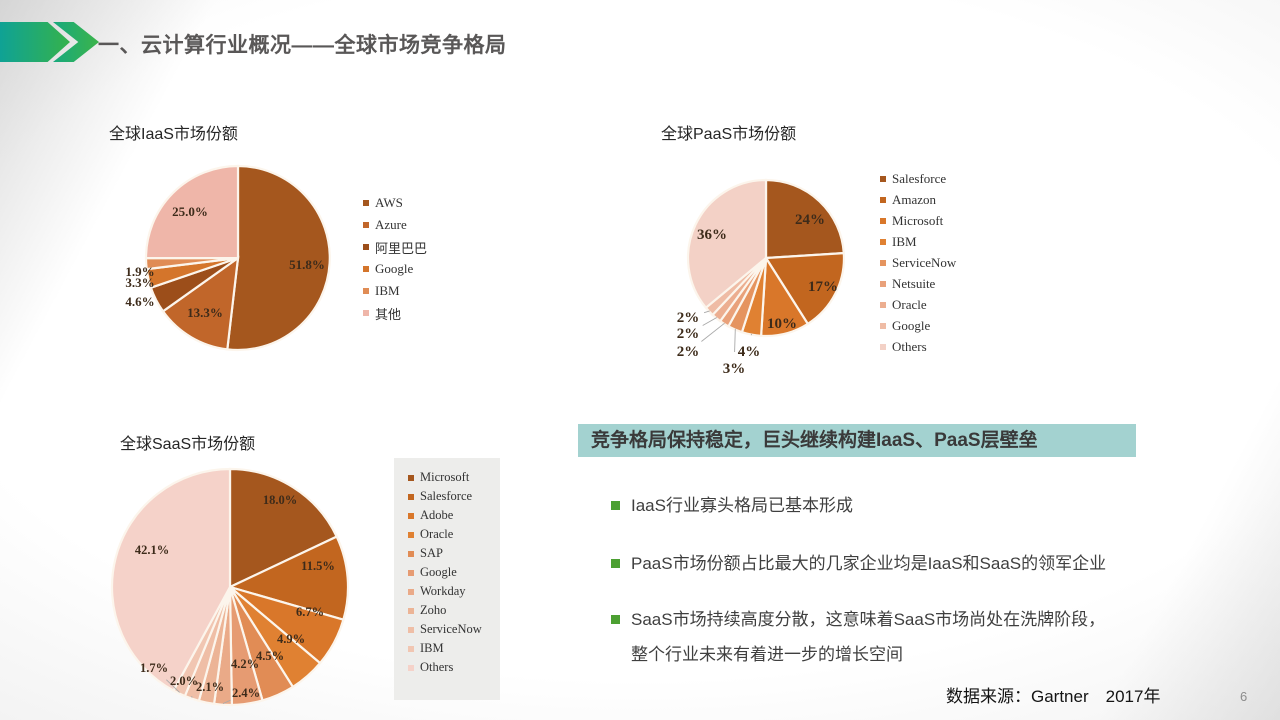 The width and height of the screenshot is (1280, 720). I want to click on legend-item-ServiceNow: ServiceNow, so click(454, 629).